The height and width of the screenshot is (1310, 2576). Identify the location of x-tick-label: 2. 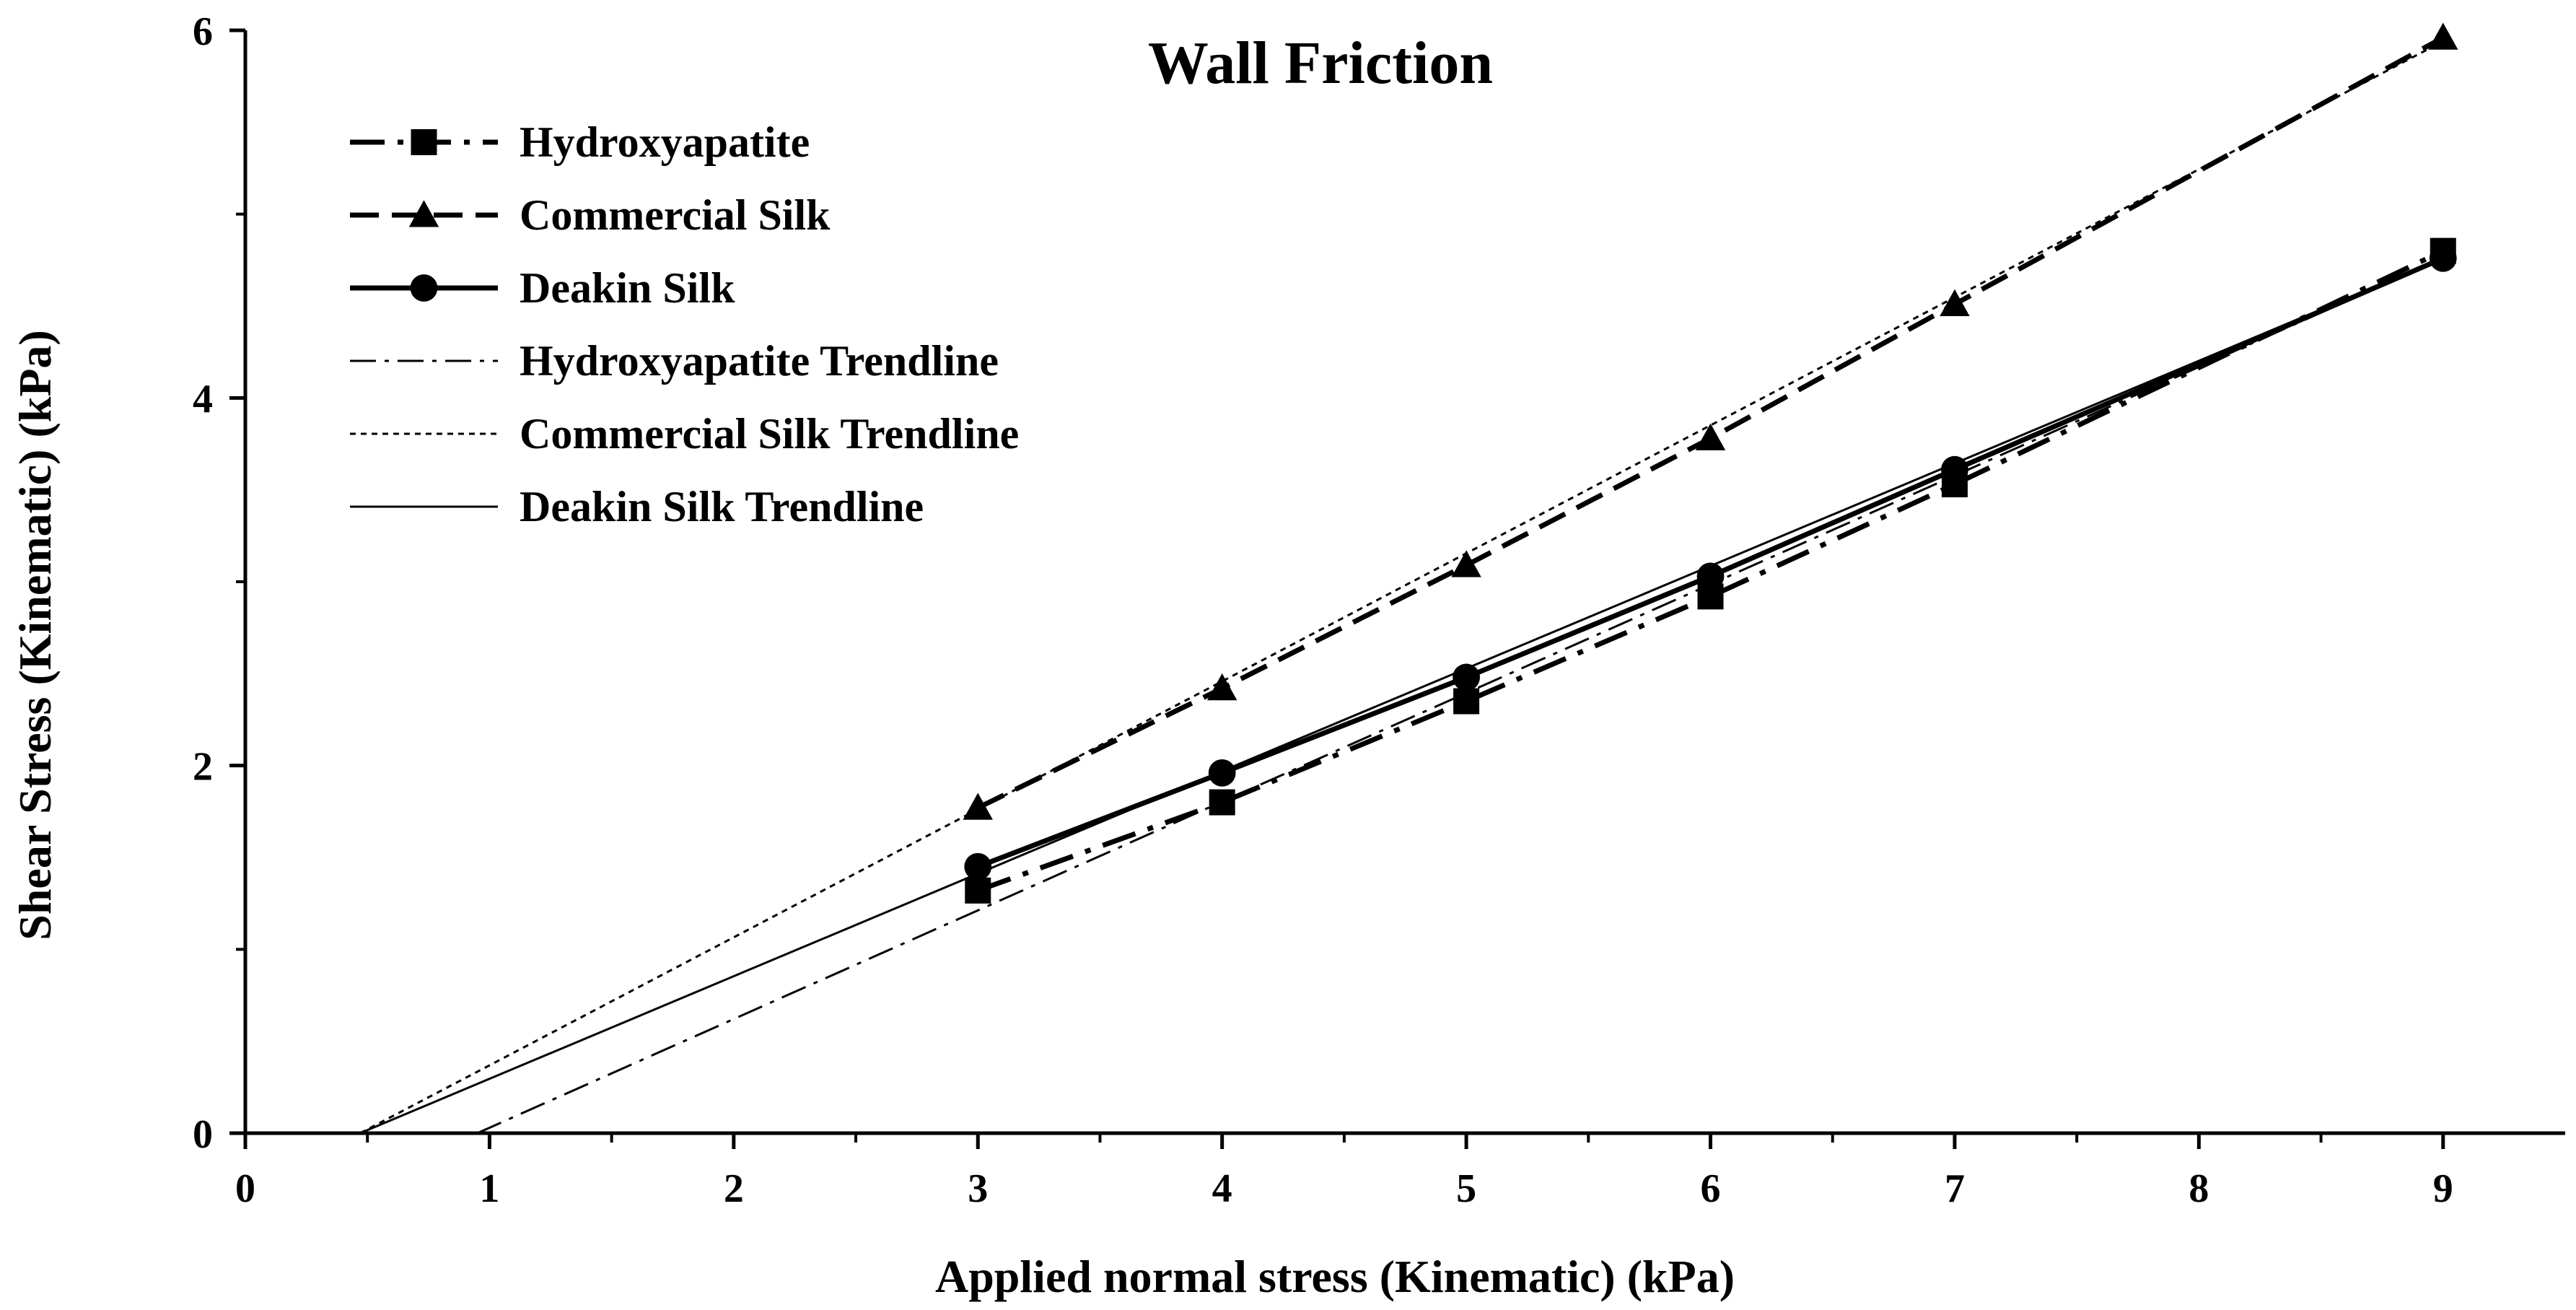
(734, 1188).